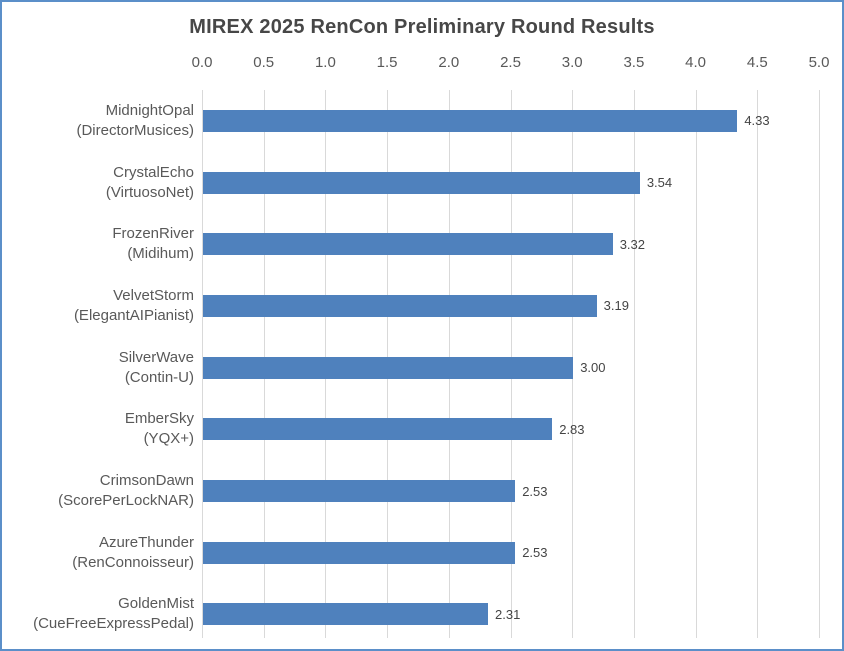 The height and width of the screenshot is (651, 844). What do you see at coordinates (149, 110) in the screenshot?
I see `category-name: MidnightOpal` at bounding box center [149, 110].